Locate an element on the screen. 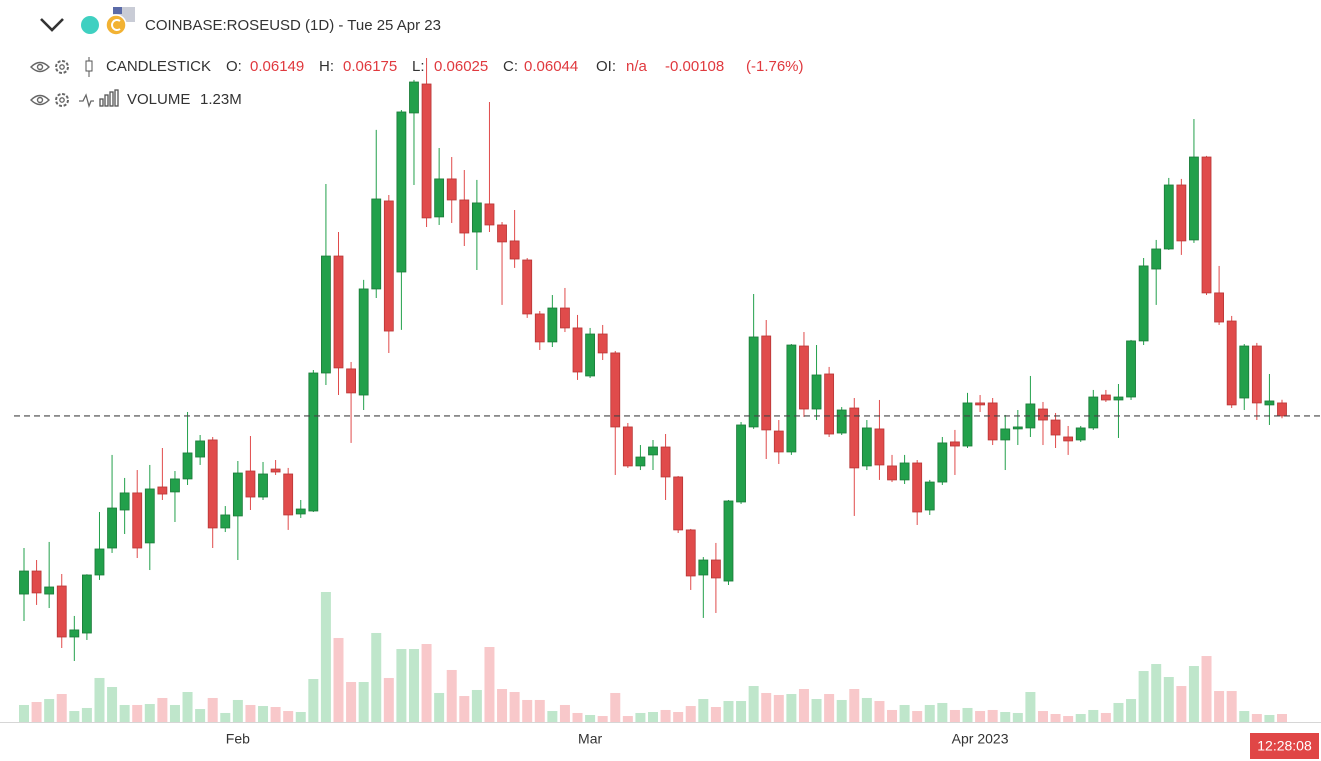  legend-volume-value: 1.23M is located at coordinates (221, 99).